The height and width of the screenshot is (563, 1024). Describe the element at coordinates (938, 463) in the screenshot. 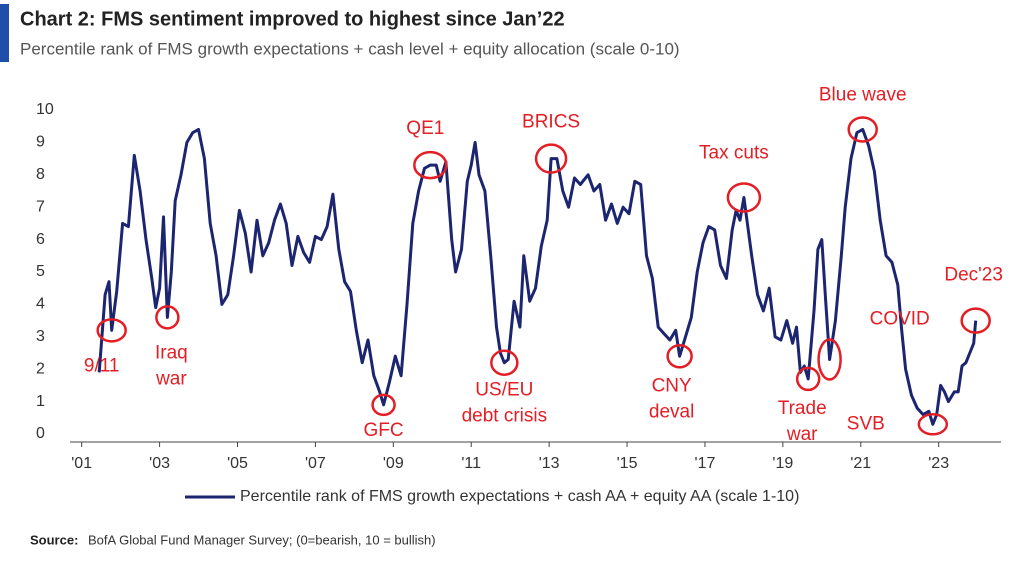

I see `x-tick-label: '23` at that location.